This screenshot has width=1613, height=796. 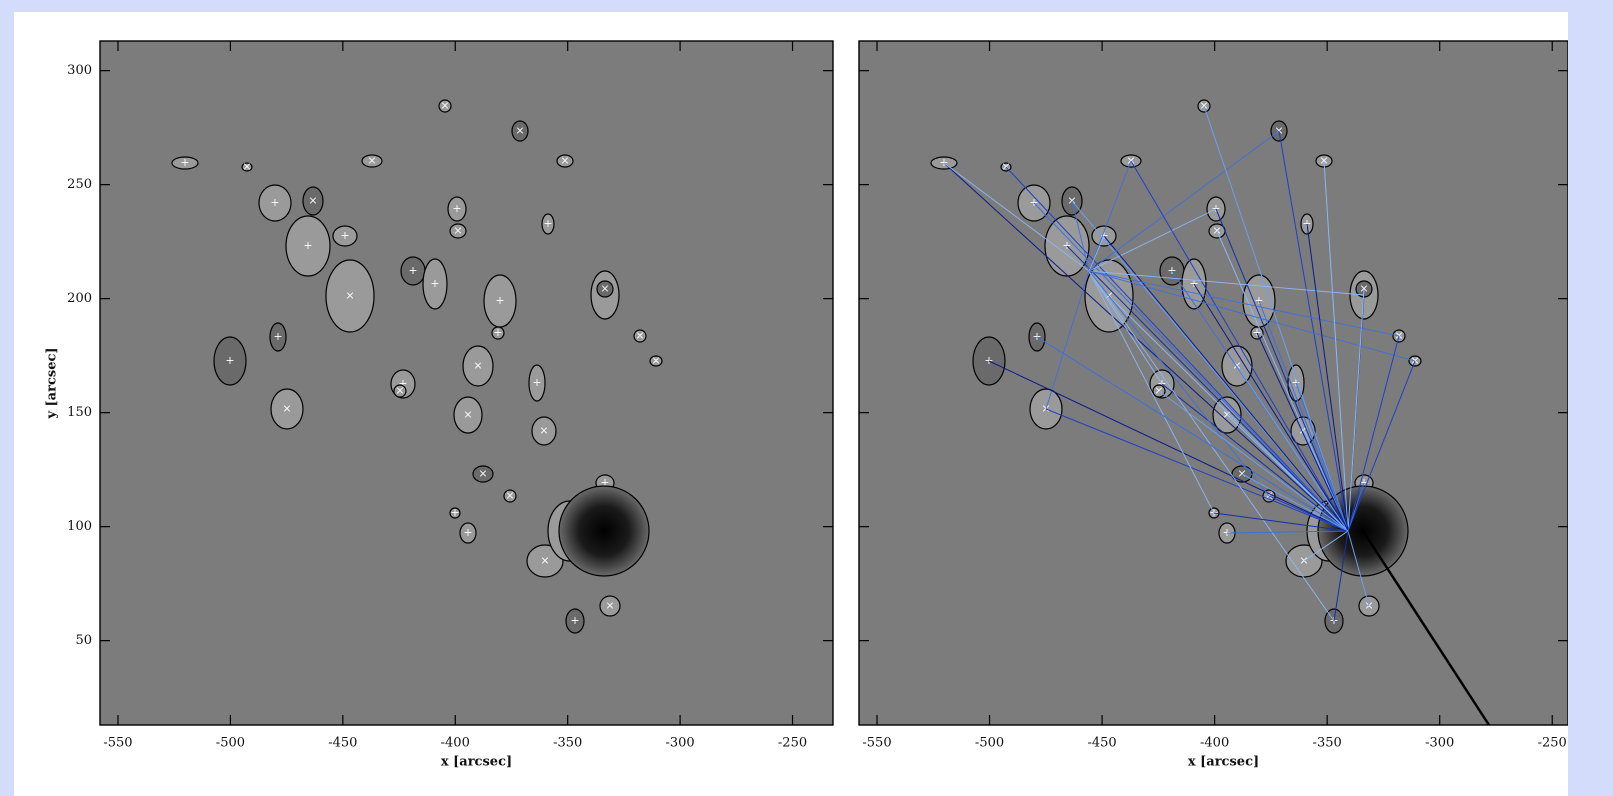 What do you see at coordinates (567, 743) in the screenshot?
I see `x-tick-label: -350` at bounding box center [567, 743].